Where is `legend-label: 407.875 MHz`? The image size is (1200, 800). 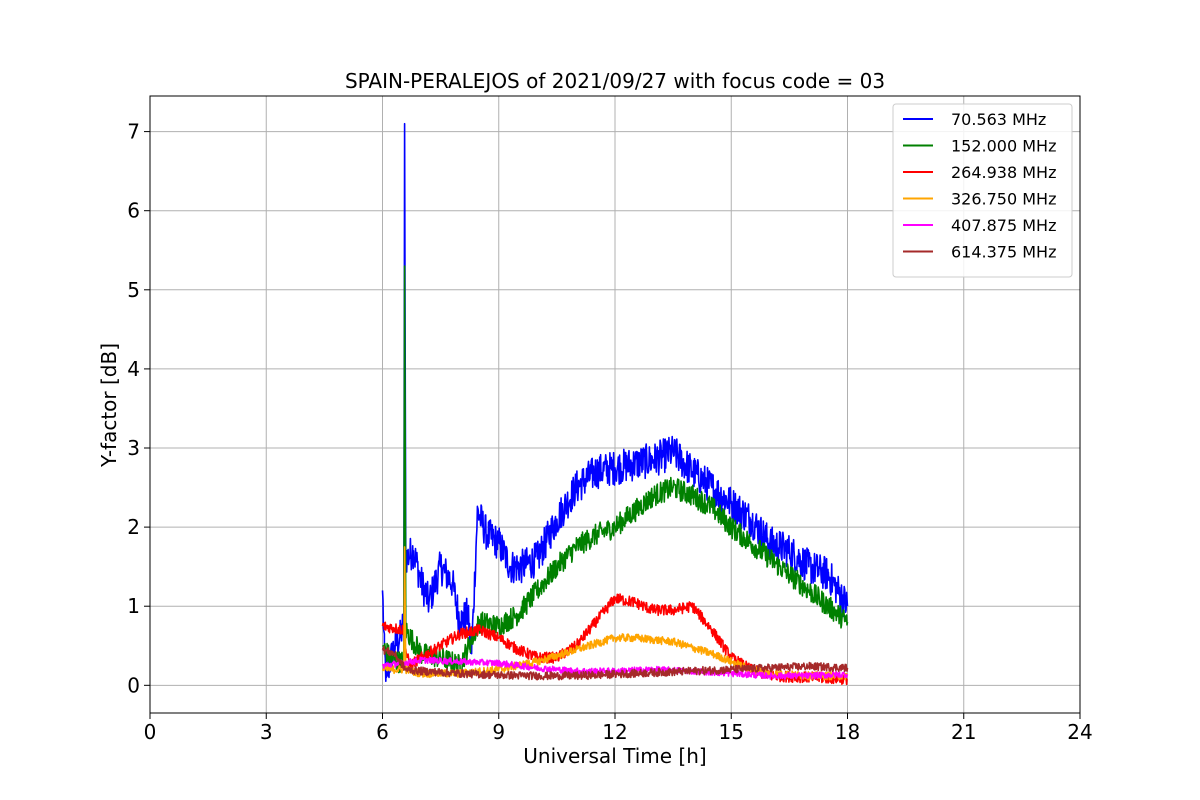 legend-label: 407.875 MHz is located at coordinates (1003, 225).